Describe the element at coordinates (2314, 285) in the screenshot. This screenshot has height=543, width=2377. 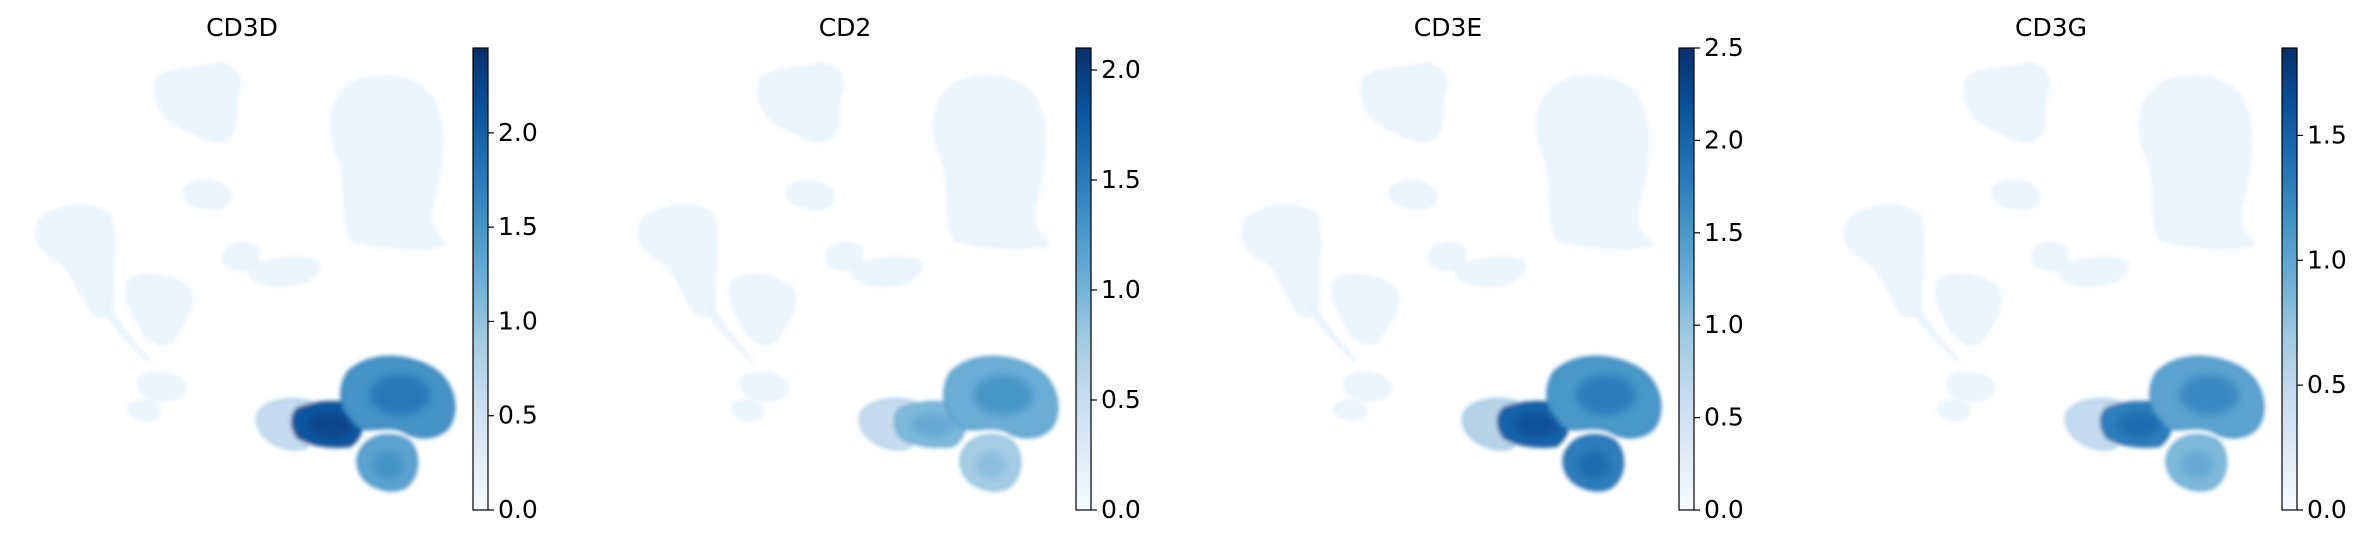
I see `colorbar: 0.0 0.5 1.0 1.5` at that location.